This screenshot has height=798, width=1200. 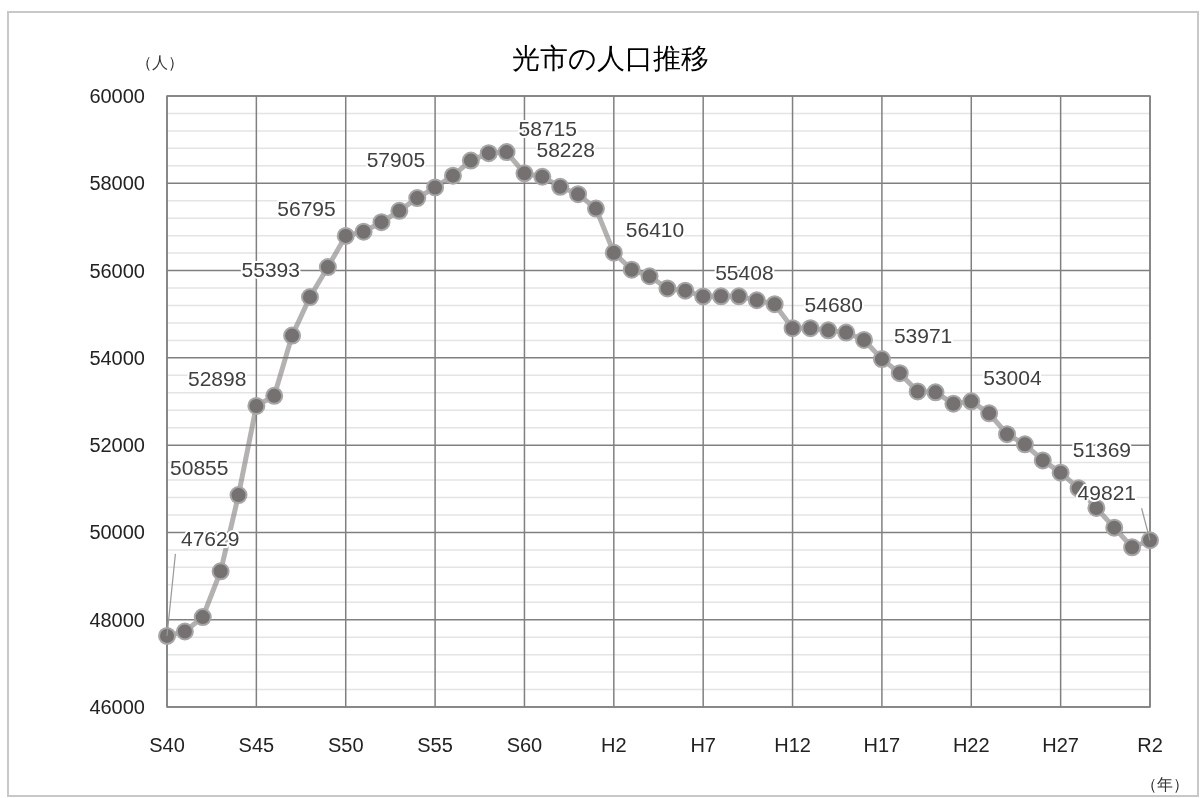 What do you see at coordinates (345, 745) in the screenshot?
I see `x-tick-label: S50` at bounding box center [345, 745].